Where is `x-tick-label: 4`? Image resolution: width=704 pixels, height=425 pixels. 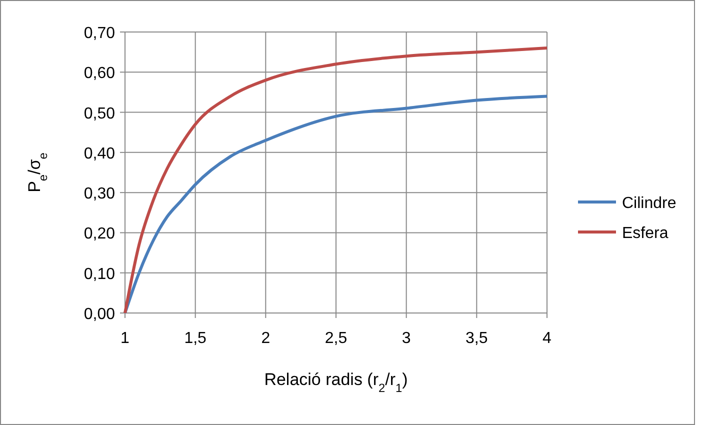 x-tick-label: 4 is located at coordinates (547, 338).